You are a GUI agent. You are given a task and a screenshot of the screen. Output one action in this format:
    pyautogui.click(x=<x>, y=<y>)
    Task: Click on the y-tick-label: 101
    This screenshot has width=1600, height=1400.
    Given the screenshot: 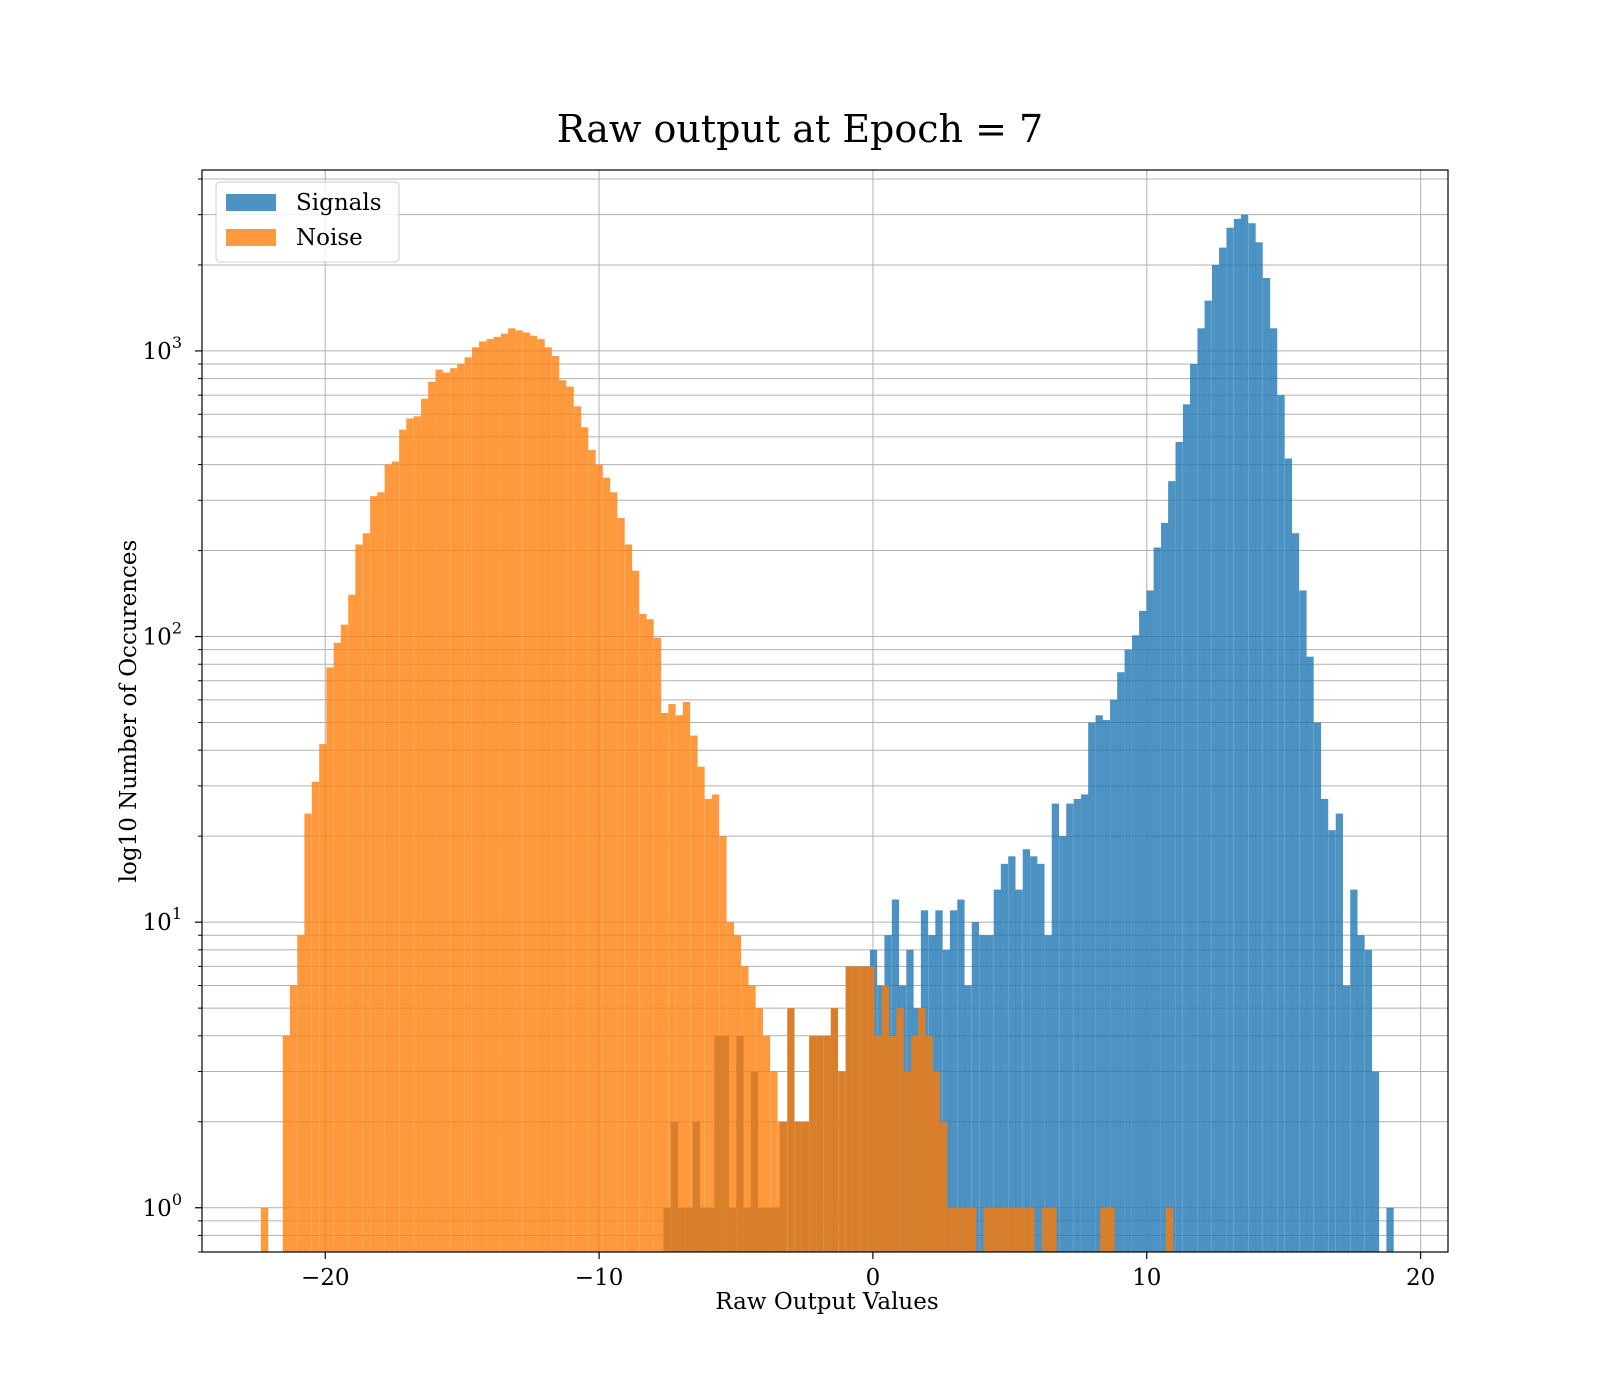 What is the action you would take?
    pyautogui.click(x=162, y=920)
    